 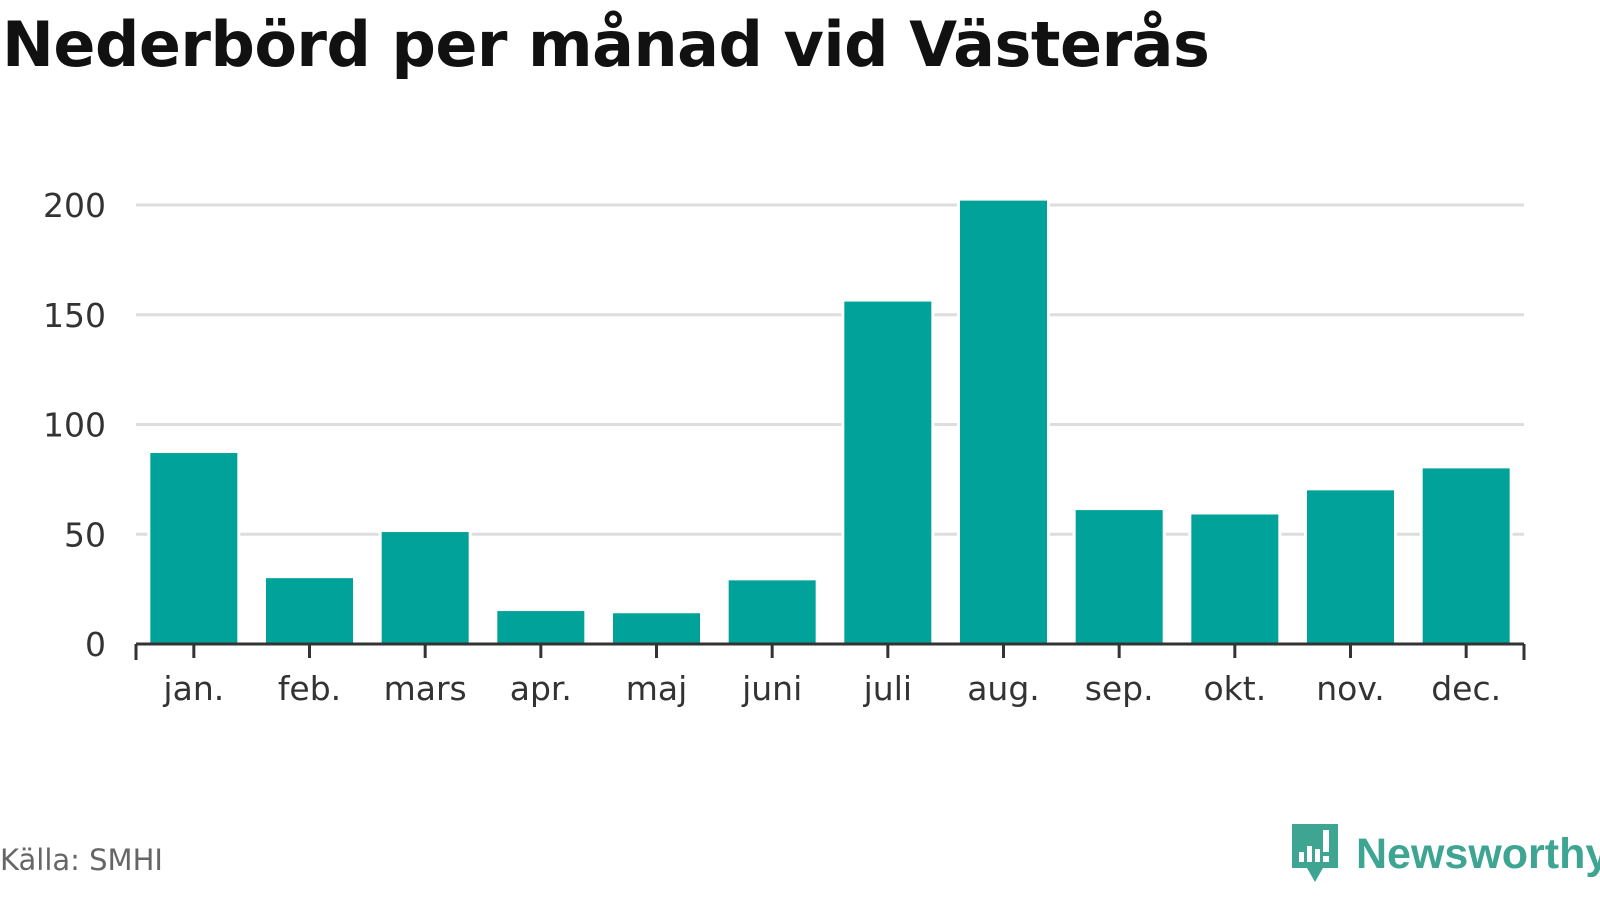 I want to click on y-tick-label: 0, so click(x=95, y=644).